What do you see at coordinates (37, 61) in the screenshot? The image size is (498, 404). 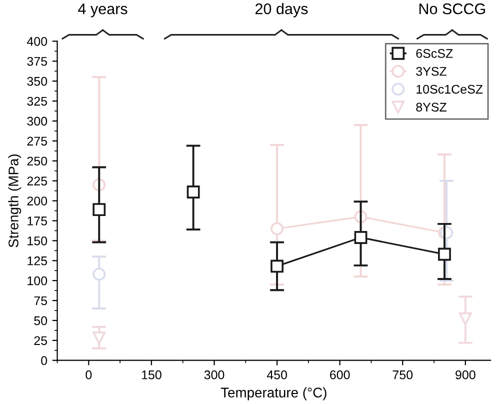 I see `y-tick-label: 375` at bounding box center [37, 61].